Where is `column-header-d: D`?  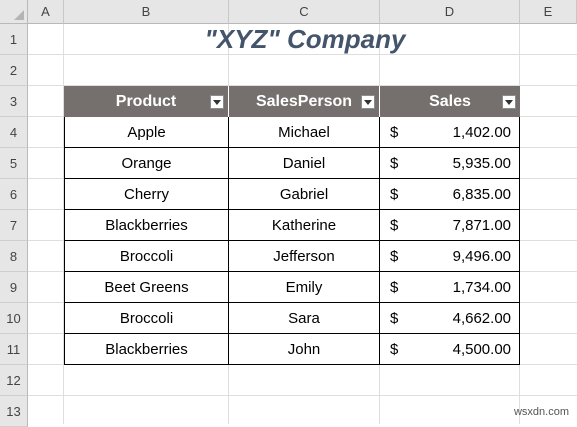 column-header-d: D is located at coordinates (450, 12).